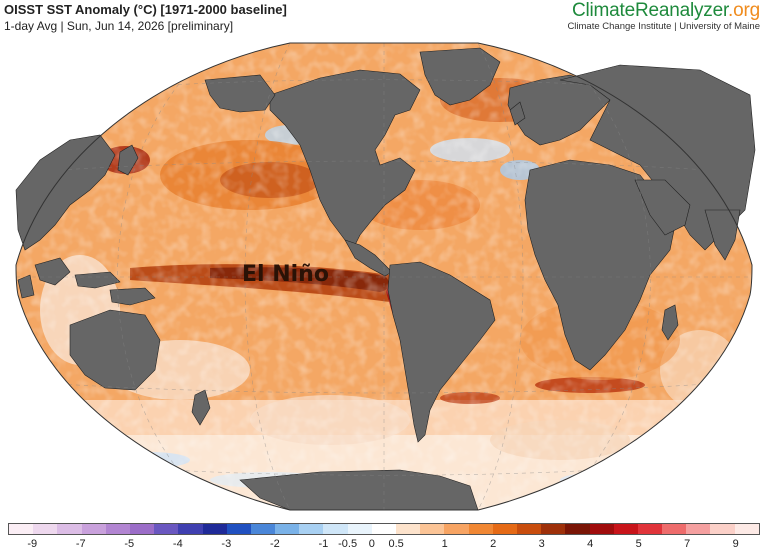 The image size is (768, 554). I want to click on colorbar-tick-label: 2, so click(493, 544).